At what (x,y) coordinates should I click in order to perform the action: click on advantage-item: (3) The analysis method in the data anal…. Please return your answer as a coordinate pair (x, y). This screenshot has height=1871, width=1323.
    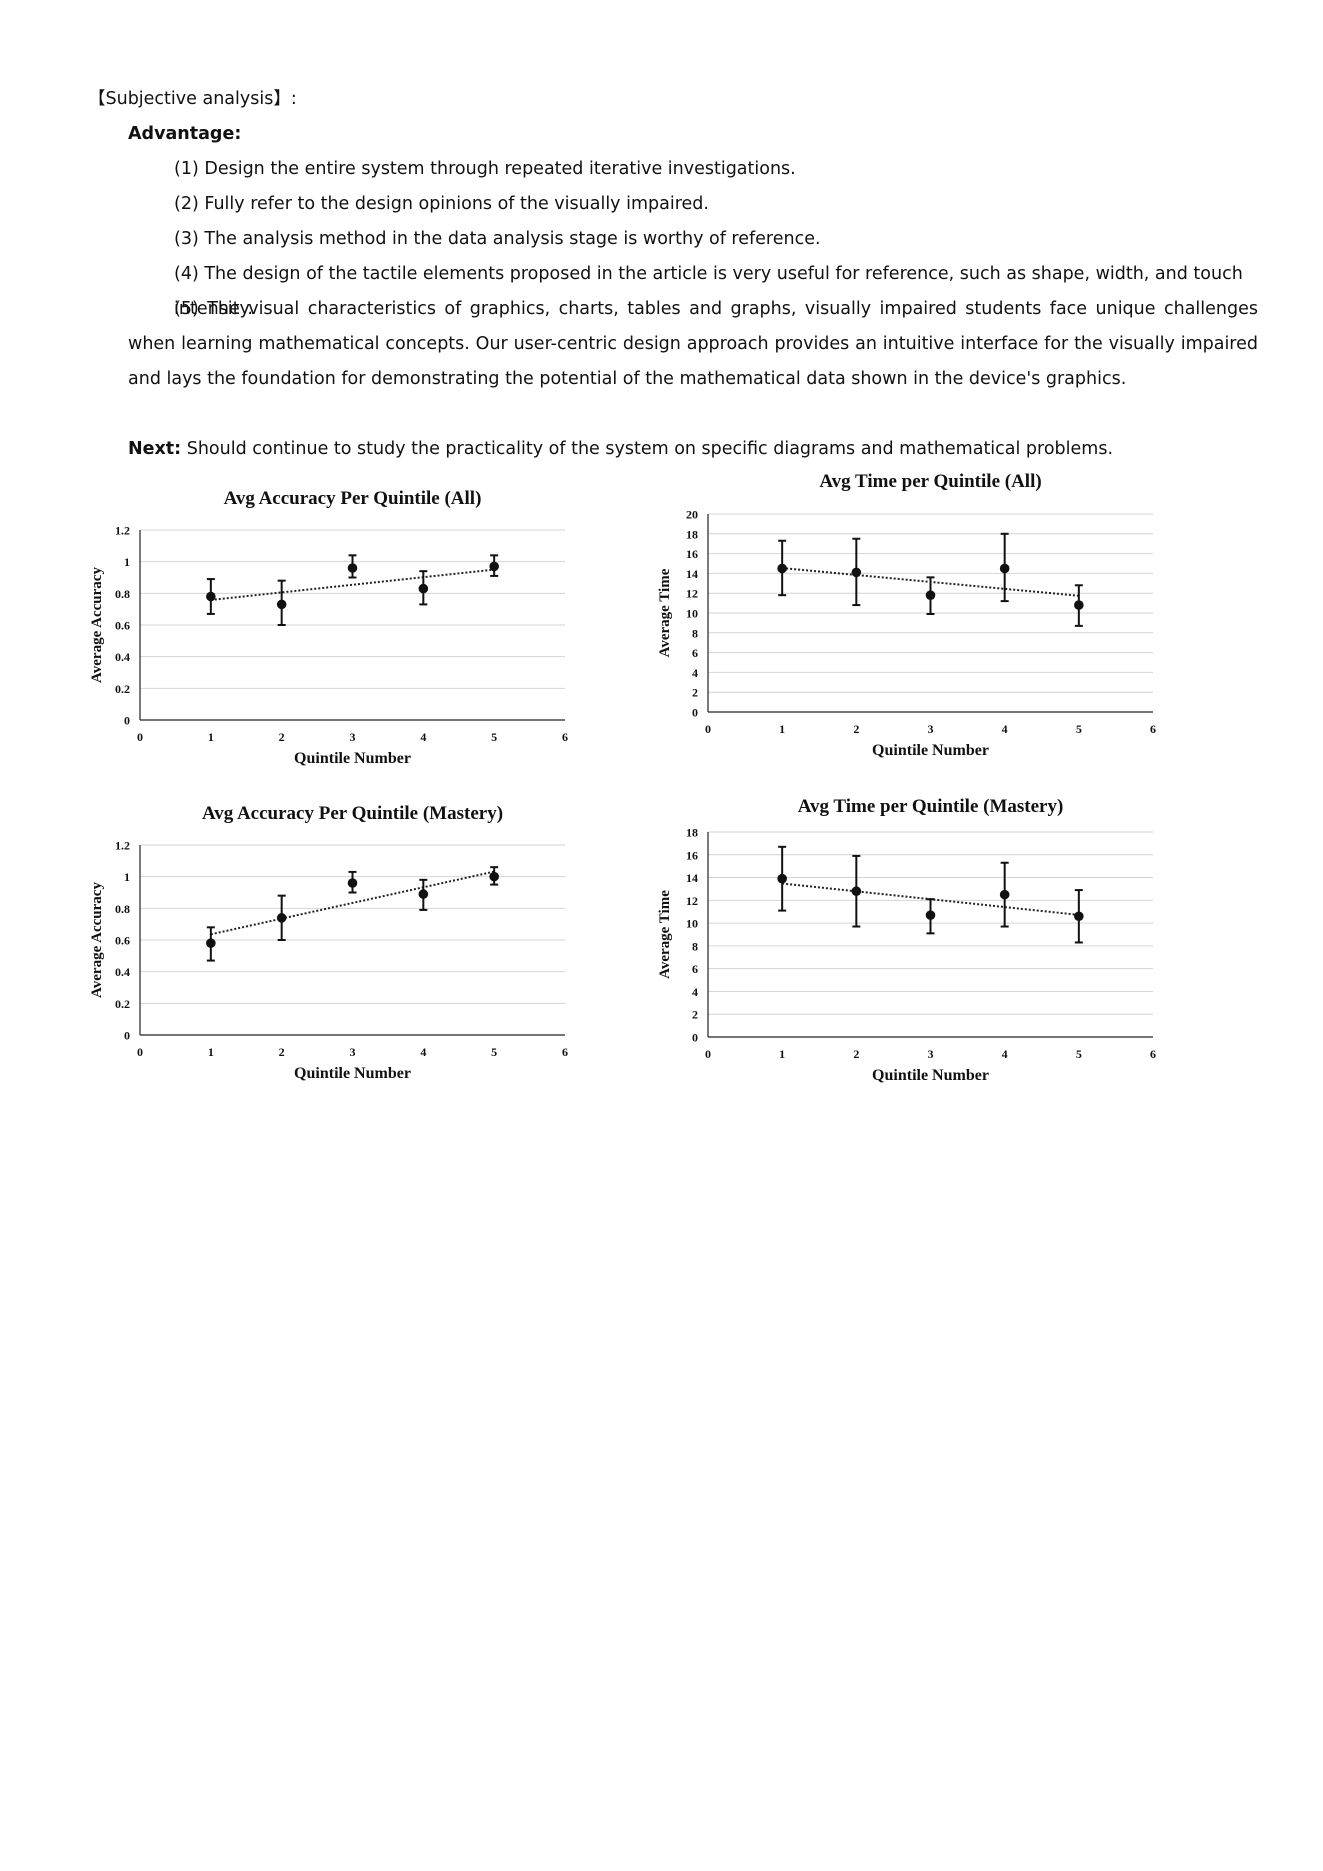
    Looking at the image, I should click on (497, 239).